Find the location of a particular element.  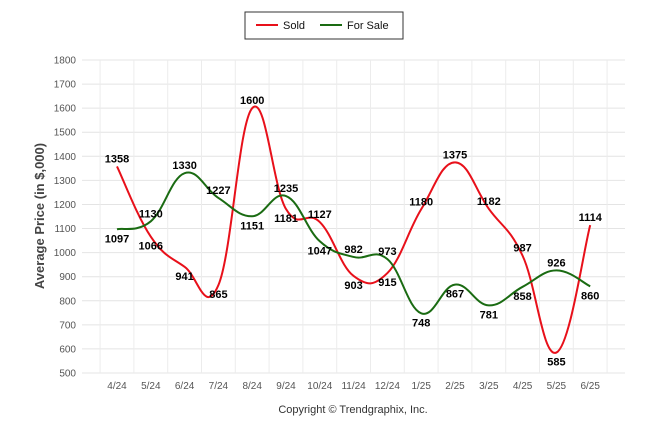

y-tick-label: 1300 is located at coordinates (65, 181).